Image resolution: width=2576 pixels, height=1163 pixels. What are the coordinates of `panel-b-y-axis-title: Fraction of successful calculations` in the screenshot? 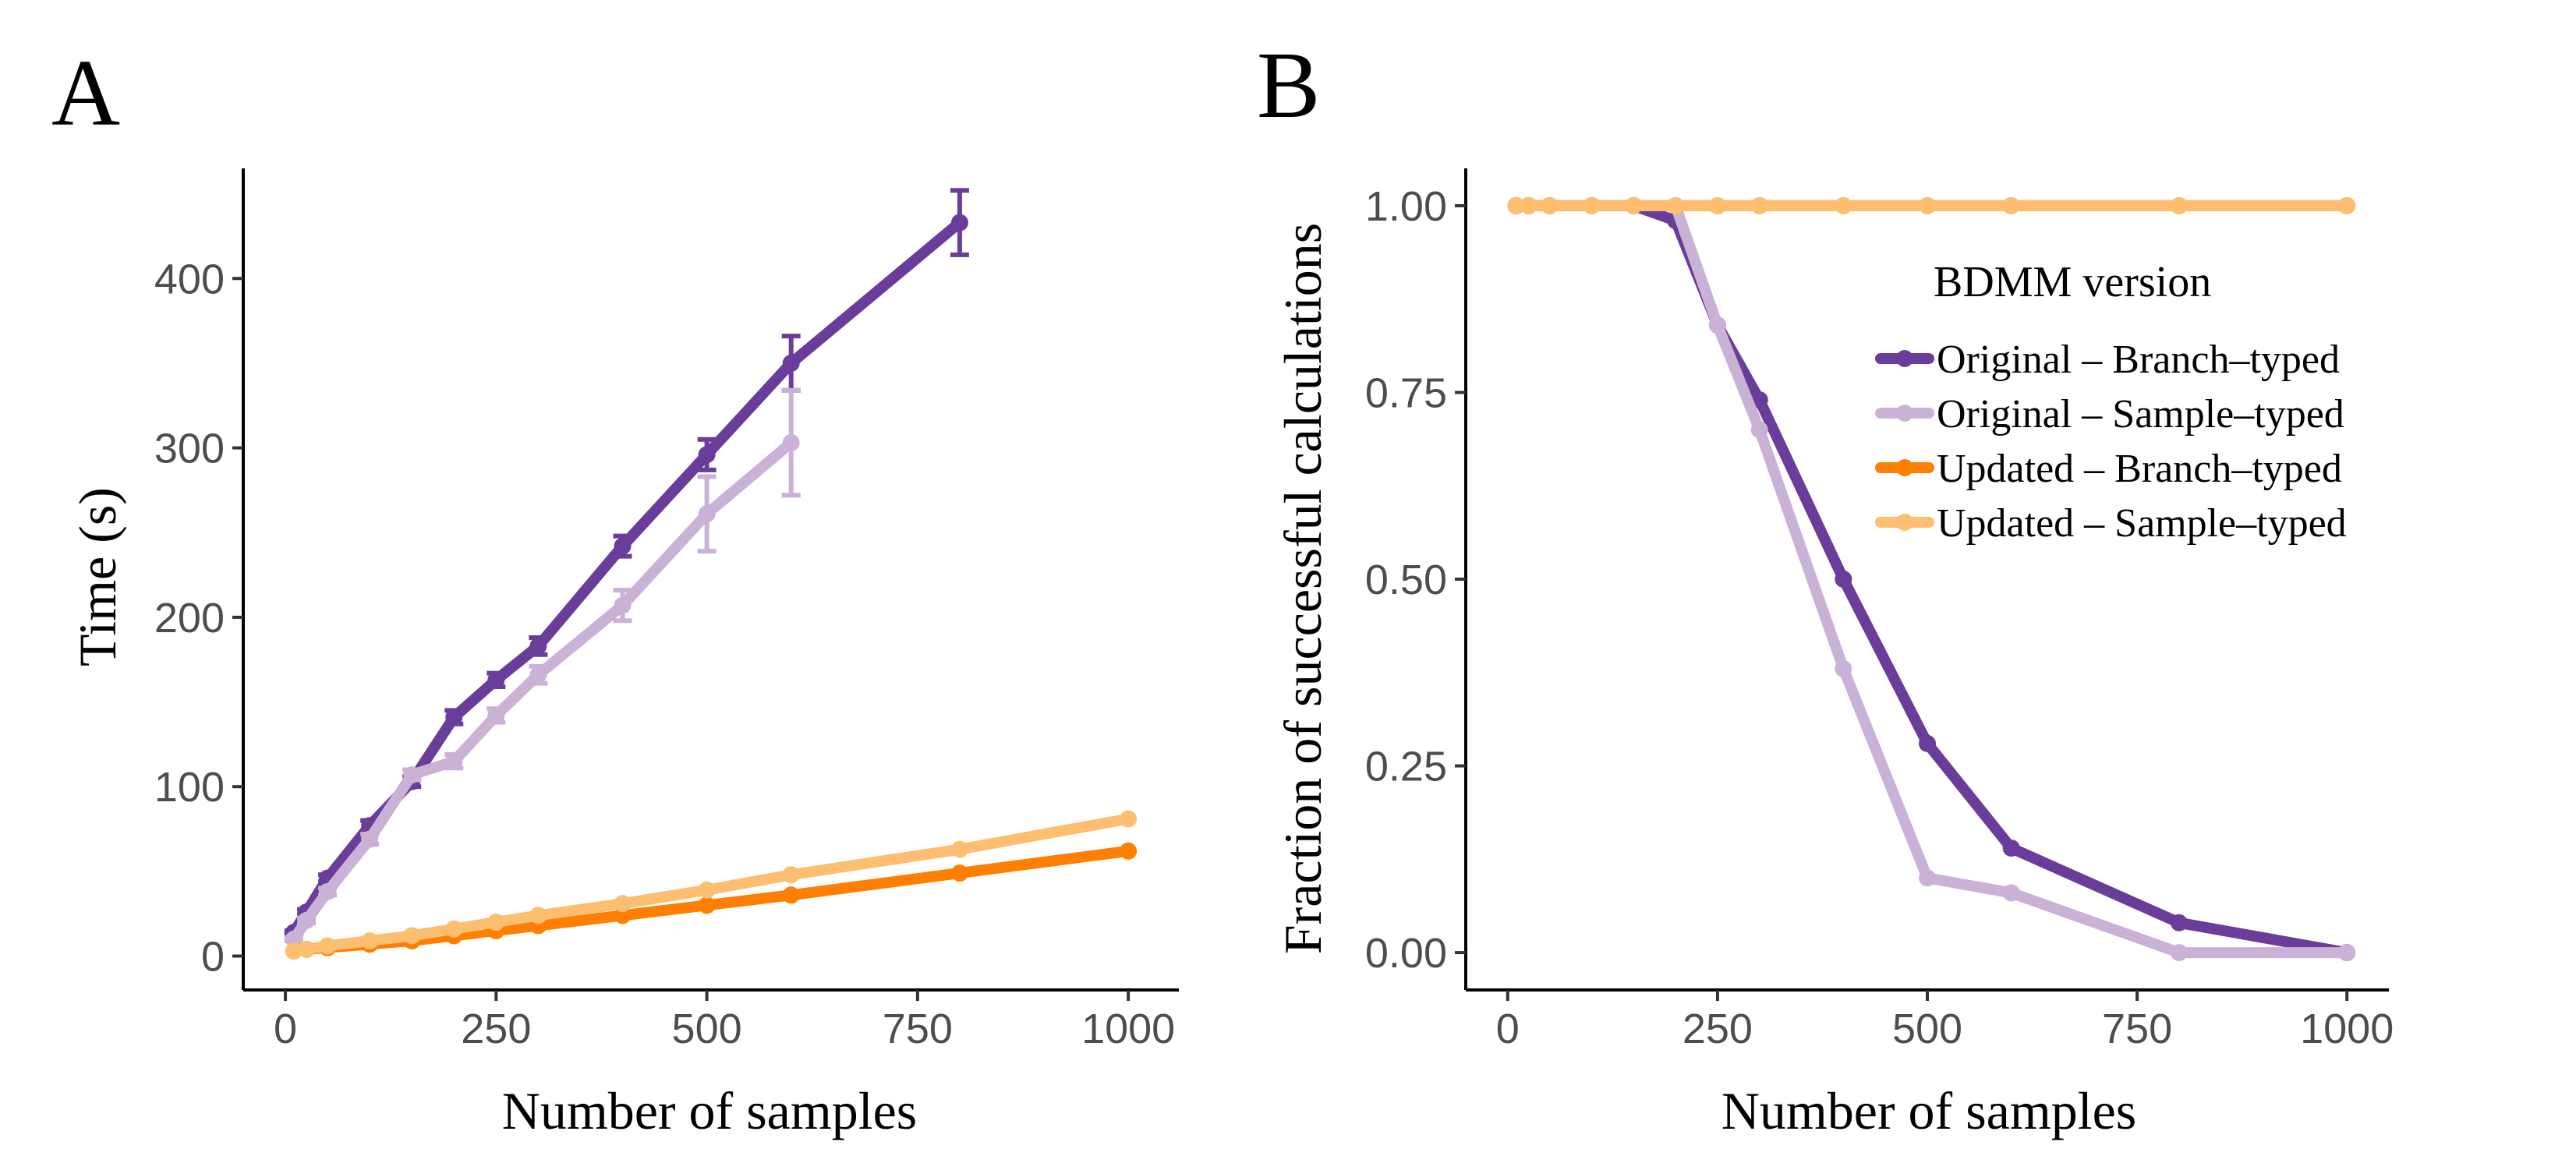 It's located at (1302, 589).